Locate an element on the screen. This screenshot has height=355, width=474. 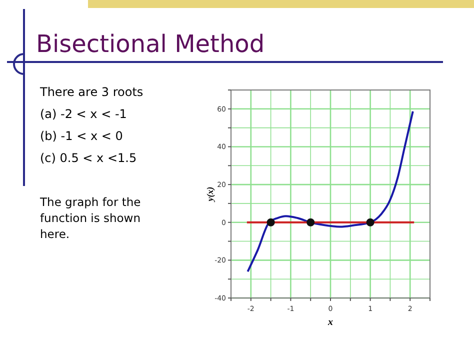
text: (b) -1 < x < 0 is located at coordinates (81, 136).